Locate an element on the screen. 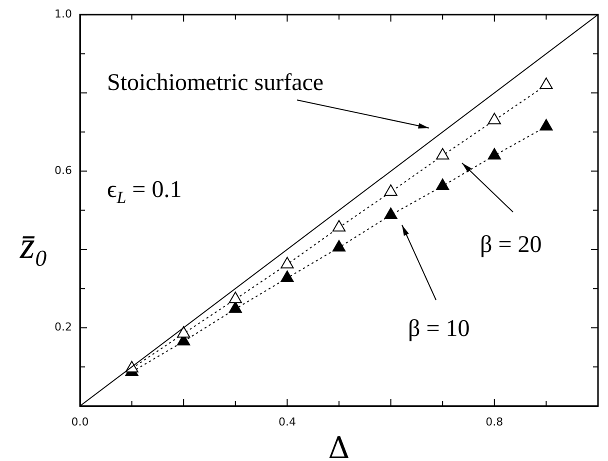 This screenshot has height=461, width=608. x-tick-label: 0.8 is located at coordinates (495, 421).